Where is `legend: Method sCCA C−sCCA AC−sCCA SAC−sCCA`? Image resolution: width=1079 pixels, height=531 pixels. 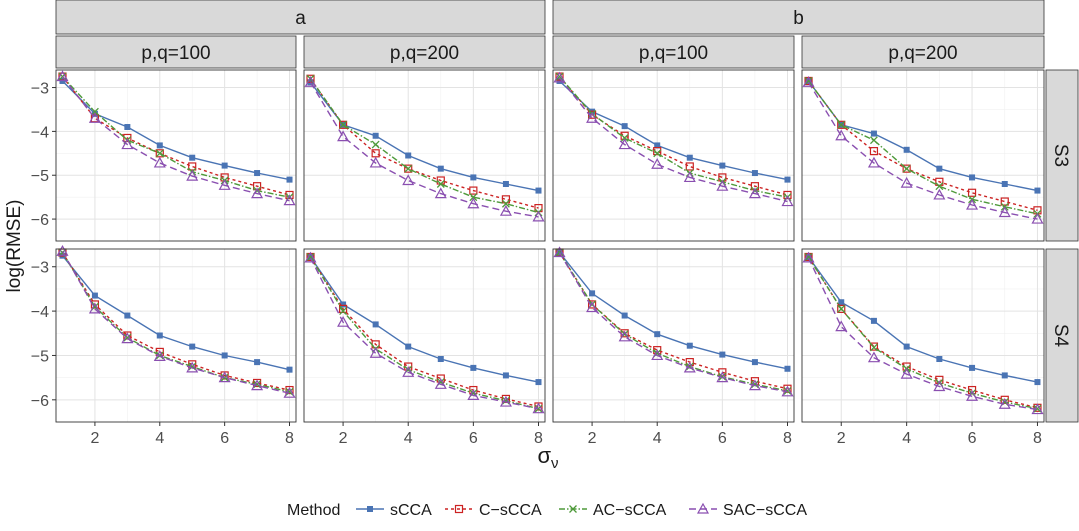 legend: Method sCCA C−sCCA AC−sCCA SAC−sCCA is located at coordinates (547, 510).